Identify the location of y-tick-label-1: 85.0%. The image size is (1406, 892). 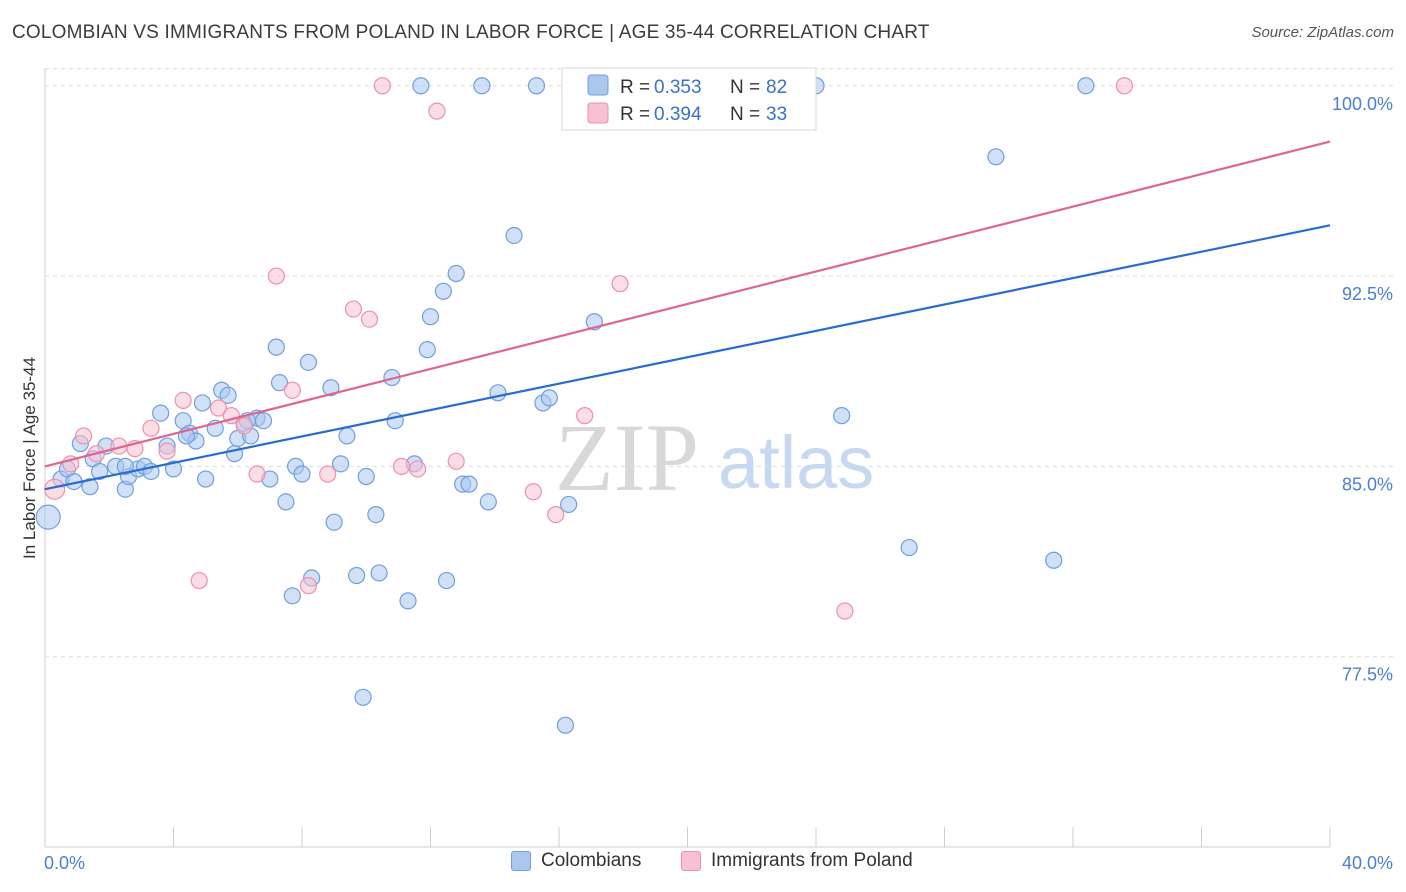
(1367, 484).